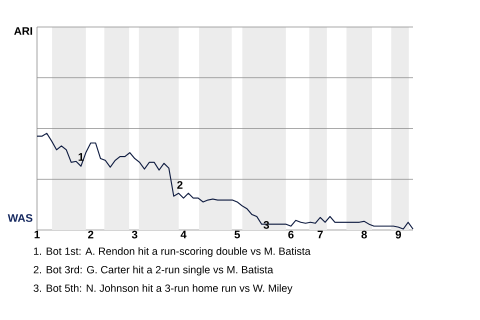 The image size is (480, 320). What do you see at coordinates (399, 234) in the screenshot?
I see `x-tick-label: 9` at bounding box center [399, 234].